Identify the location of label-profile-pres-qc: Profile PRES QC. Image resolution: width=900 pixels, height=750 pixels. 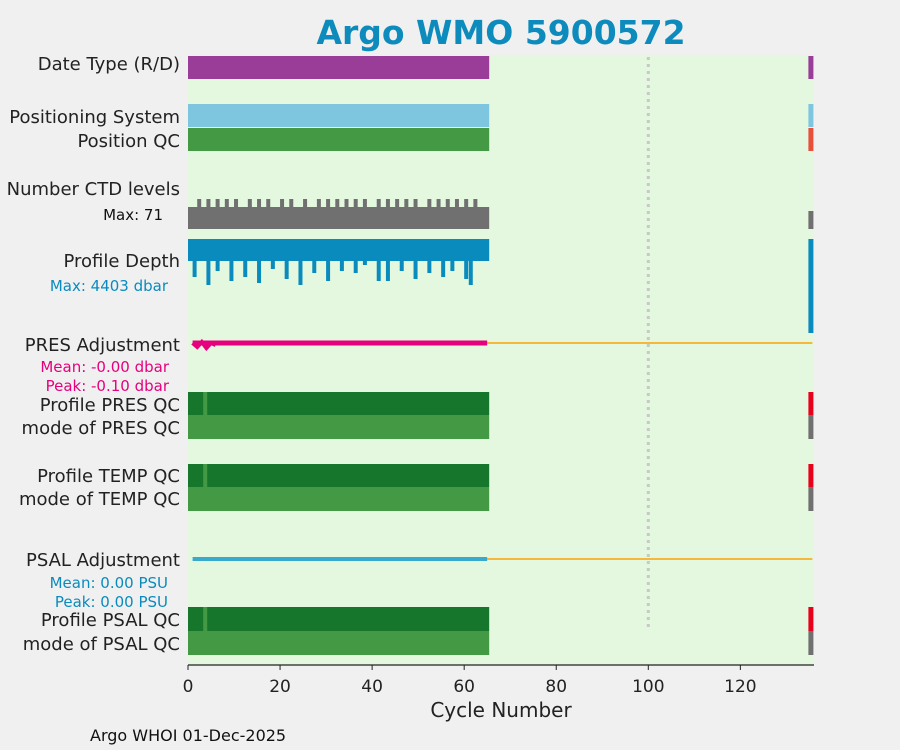
(110, 405).